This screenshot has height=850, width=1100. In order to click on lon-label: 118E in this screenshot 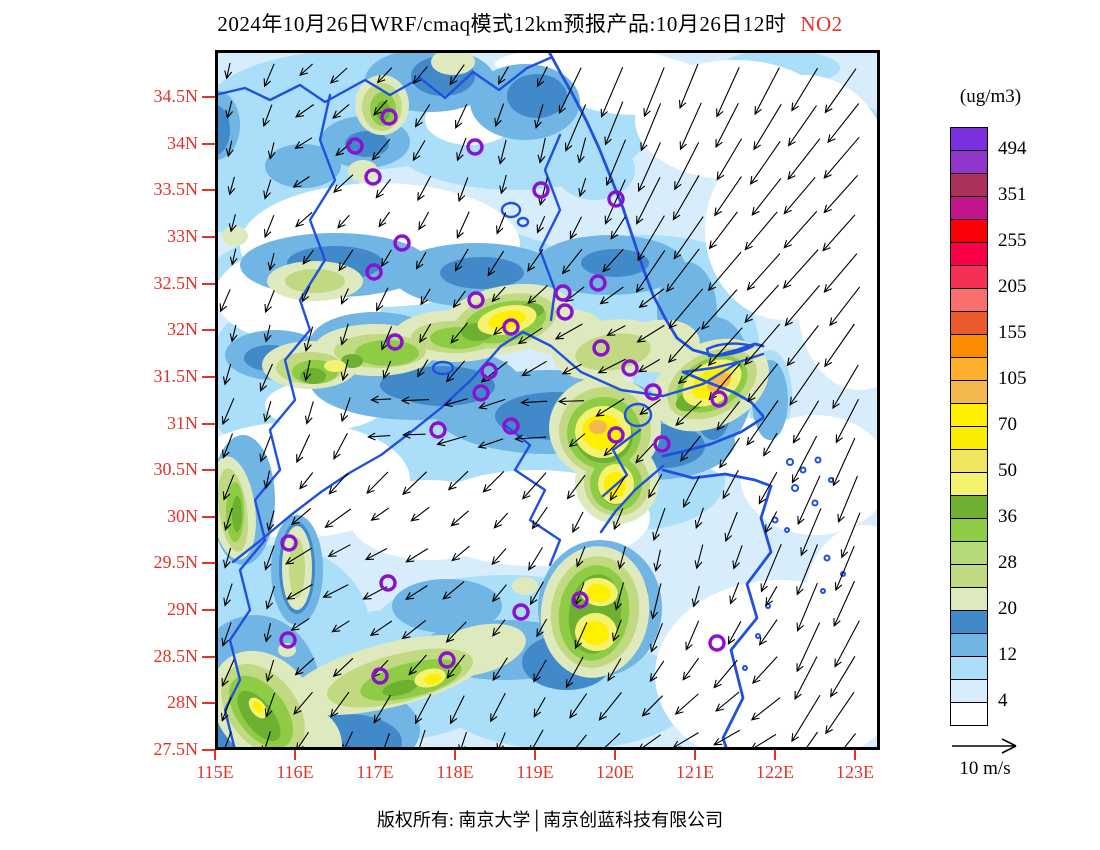, I will do `click(455, 772)`.